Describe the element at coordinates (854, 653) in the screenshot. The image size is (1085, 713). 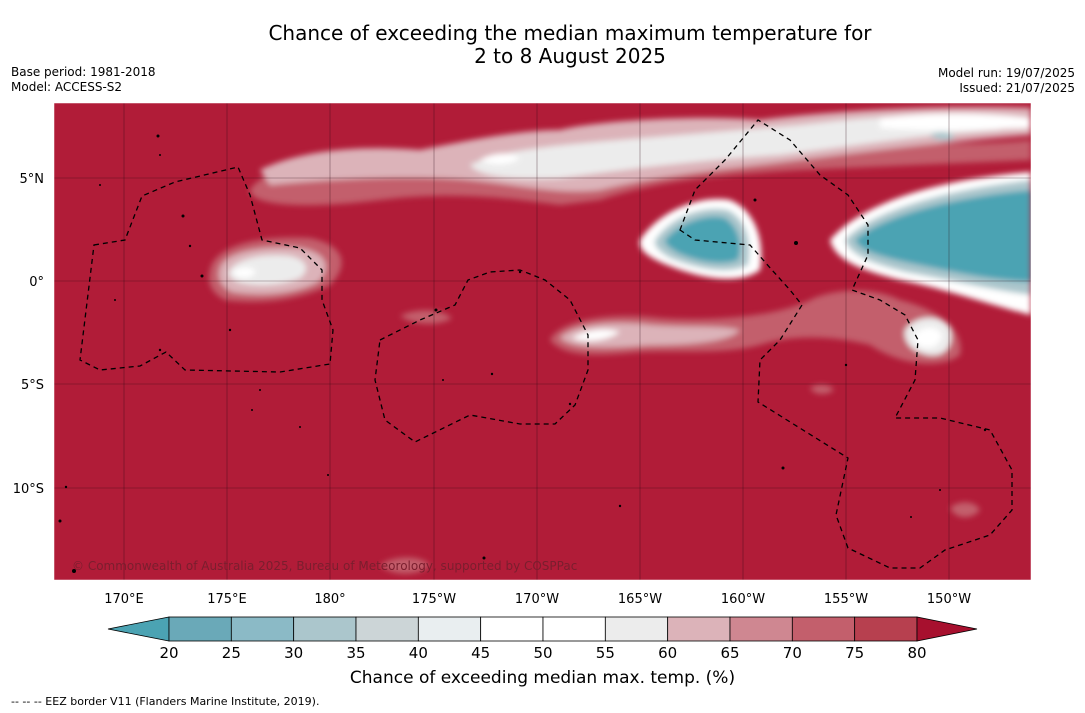
I see `colorbar-tick-label: 75` at that location.